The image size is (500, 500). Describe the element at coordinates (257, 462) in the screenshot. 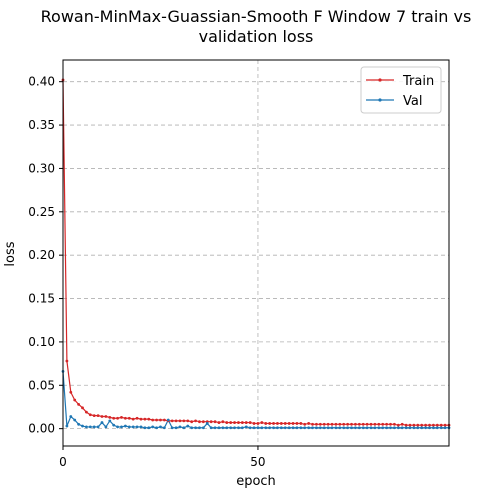

I see `x-tick-label: 50` at that location.